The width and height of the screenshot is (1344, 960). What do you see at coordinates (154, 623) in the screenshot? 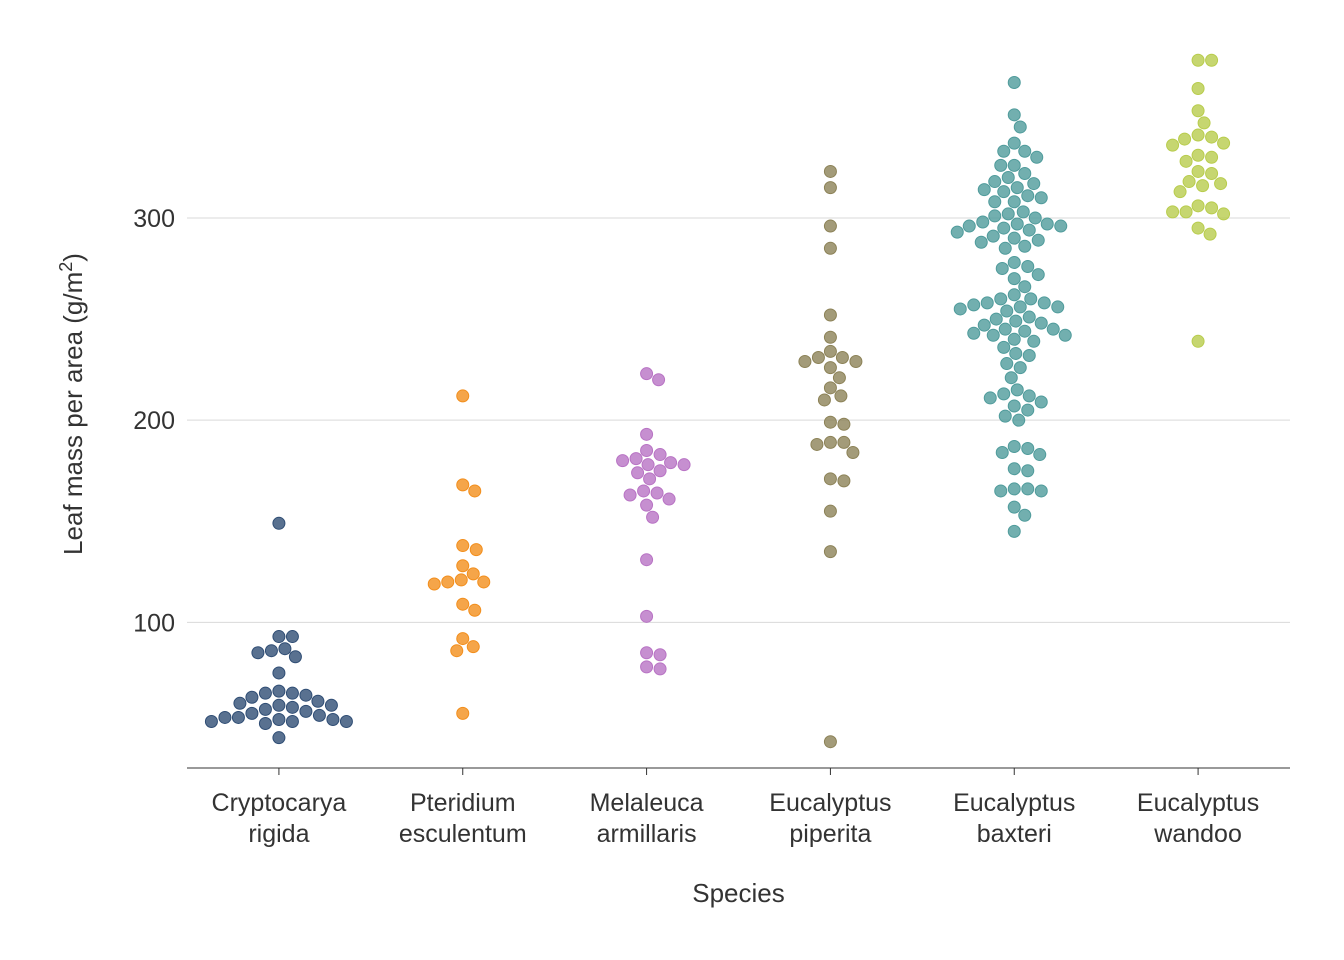
I see `y-tick-label: 100` at bounding box center [154, 623].